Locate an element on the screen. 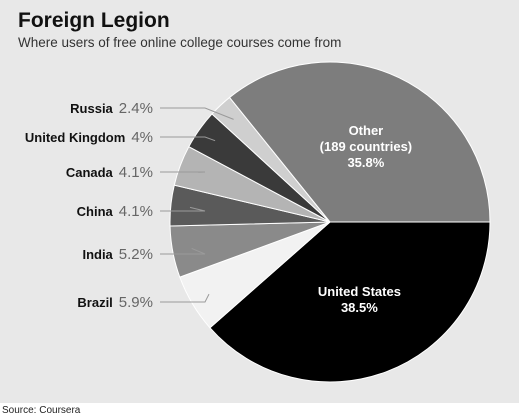 The image size is (519, 418). data-label-brazil: 5.9% is located at coordinates (136, 302).